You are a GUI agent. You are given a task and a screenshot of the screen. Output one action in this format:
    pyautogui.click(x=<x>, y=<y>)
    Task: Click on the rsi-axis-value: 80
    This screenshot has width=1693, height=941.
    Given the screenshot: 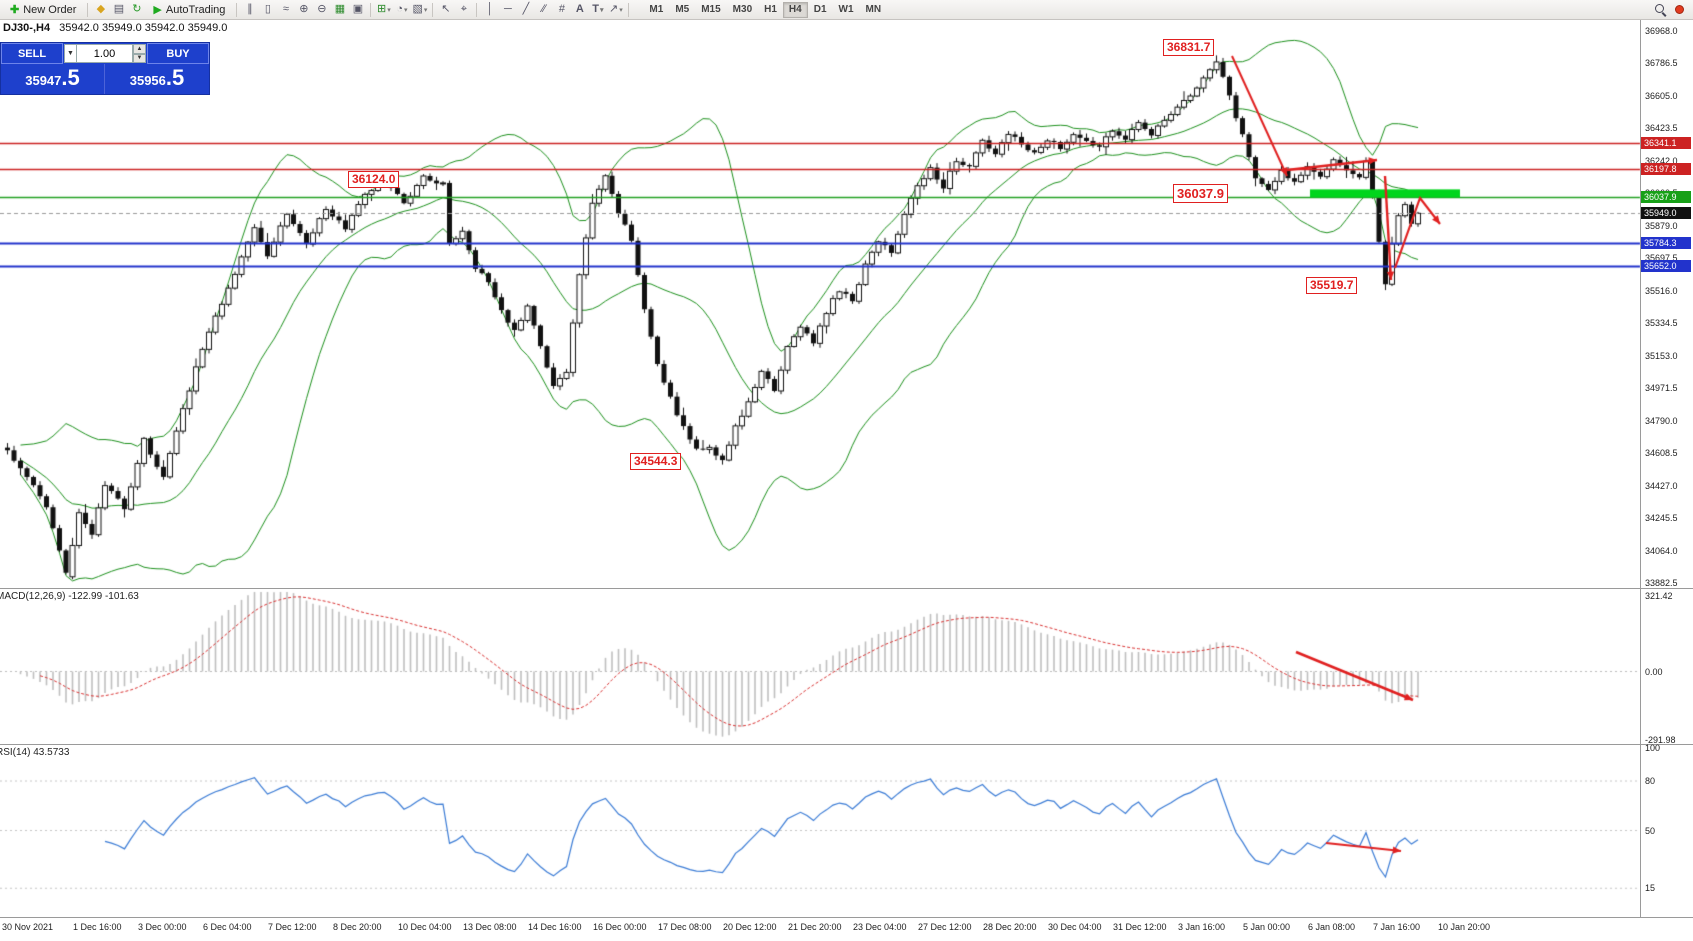 What is the action you would take?
    pyautogui.click(x=1650, y=781)
    